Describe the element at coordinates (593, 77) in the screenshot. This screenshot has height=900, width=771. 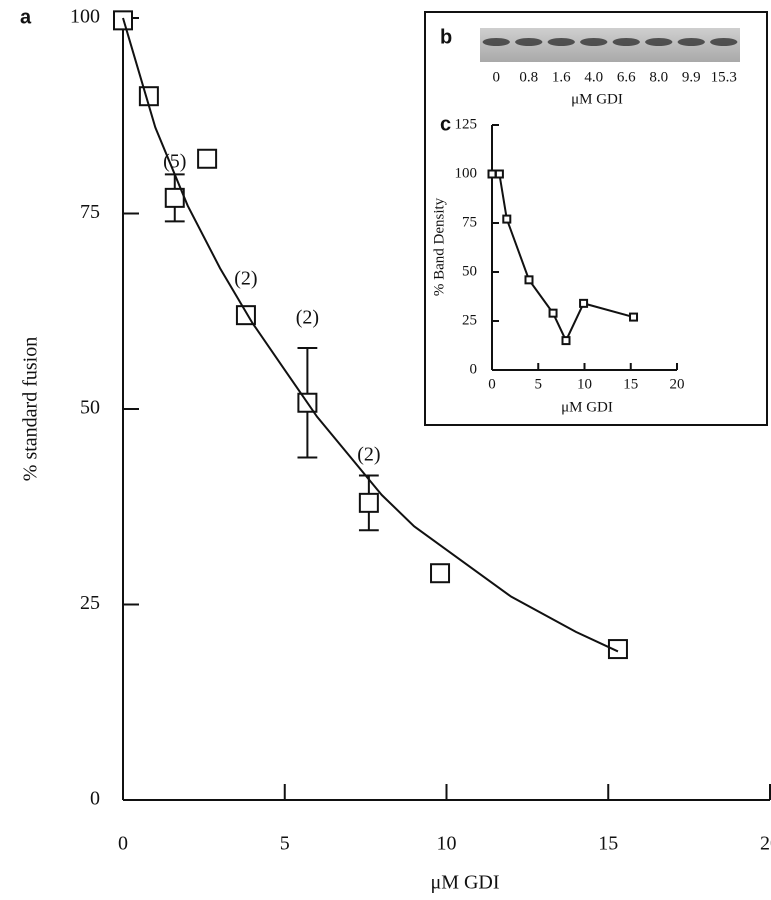
I see `x-tick-label: 4.0` at that location.